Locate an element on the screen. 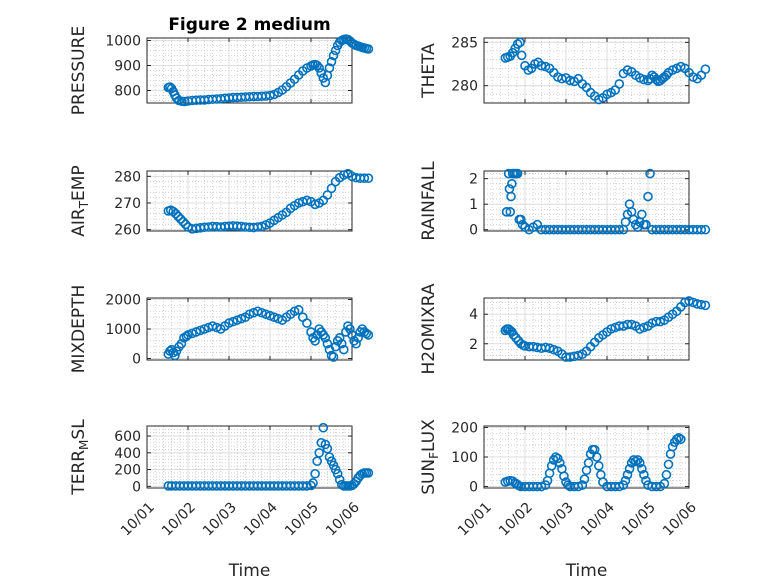 This screenshot has height=583, width=778. y-tick-label: 2 is located at coordinates (473, 180).